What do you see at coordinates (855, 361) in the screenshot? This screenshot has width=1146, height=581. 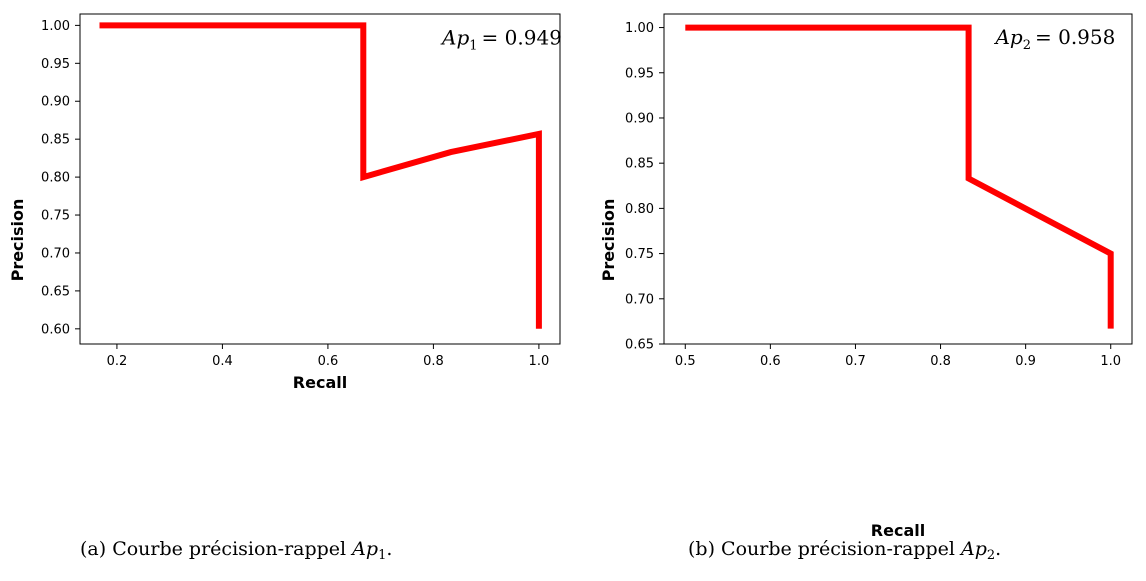 I see `x-tick-label: 0.7` at bounding box center [855, 361].